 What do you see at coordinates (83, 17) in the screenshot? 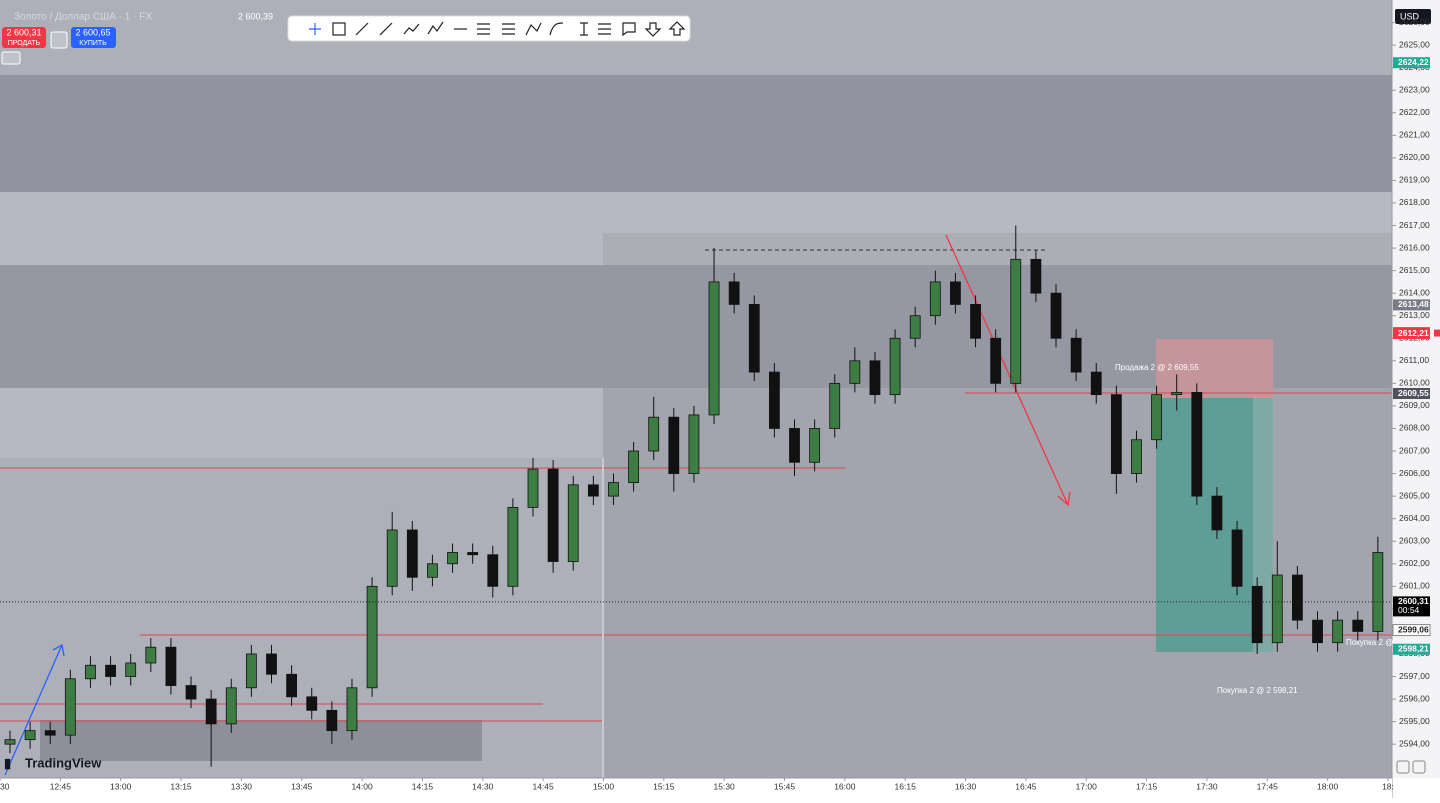
I see `symbol-title: Золото / Доллар США · 1 · FX` at bounding box center [83, 17].